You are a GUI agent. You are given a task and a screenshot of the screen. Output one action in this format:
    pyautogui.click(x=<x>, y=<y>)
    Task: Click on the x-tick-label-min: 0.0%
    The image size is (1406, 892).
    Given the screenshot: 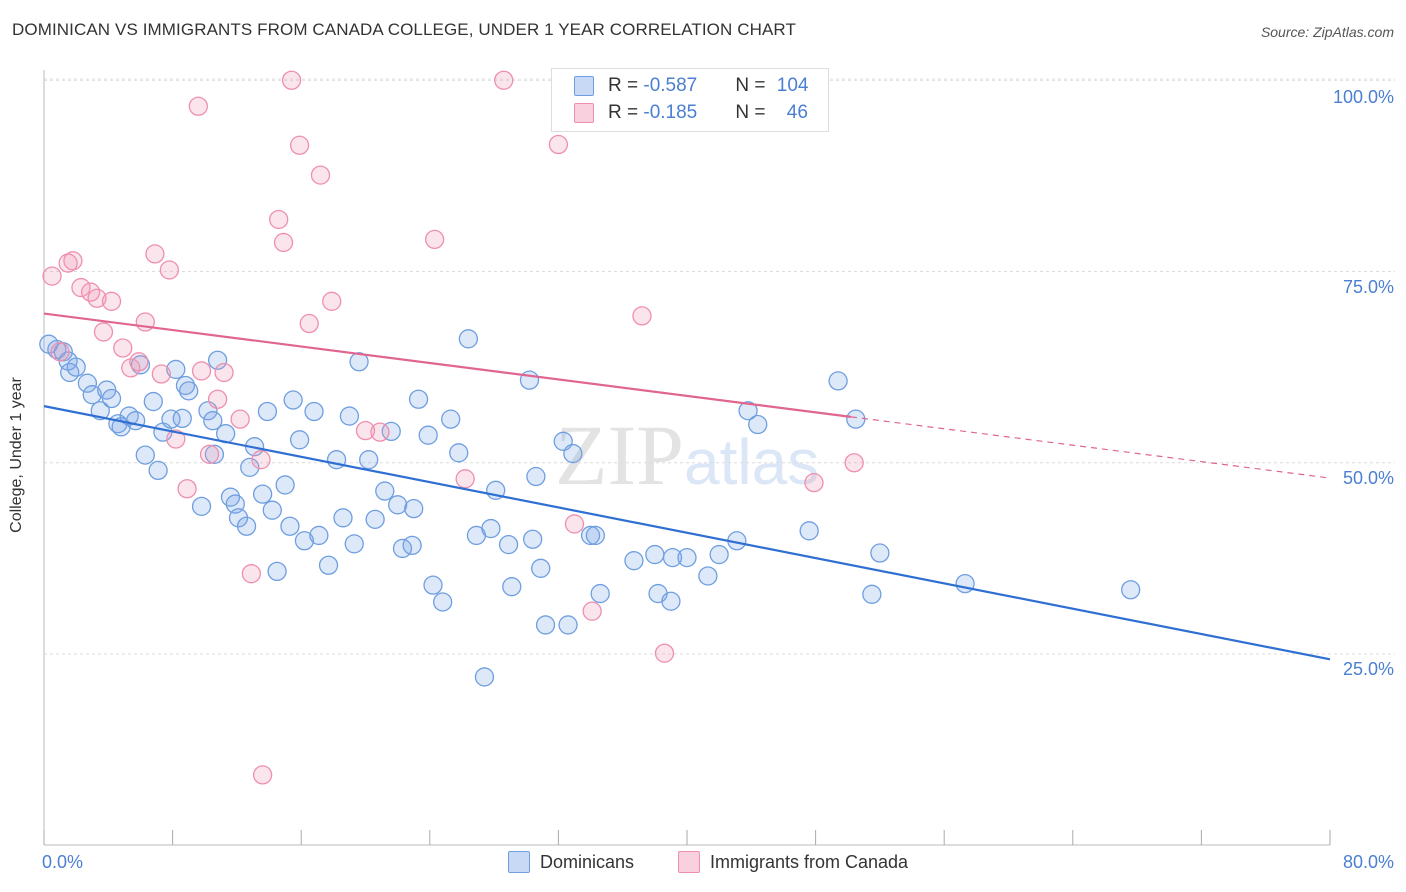 What is the action you would take?
    pyautogui.click(x=63, y=862)
    